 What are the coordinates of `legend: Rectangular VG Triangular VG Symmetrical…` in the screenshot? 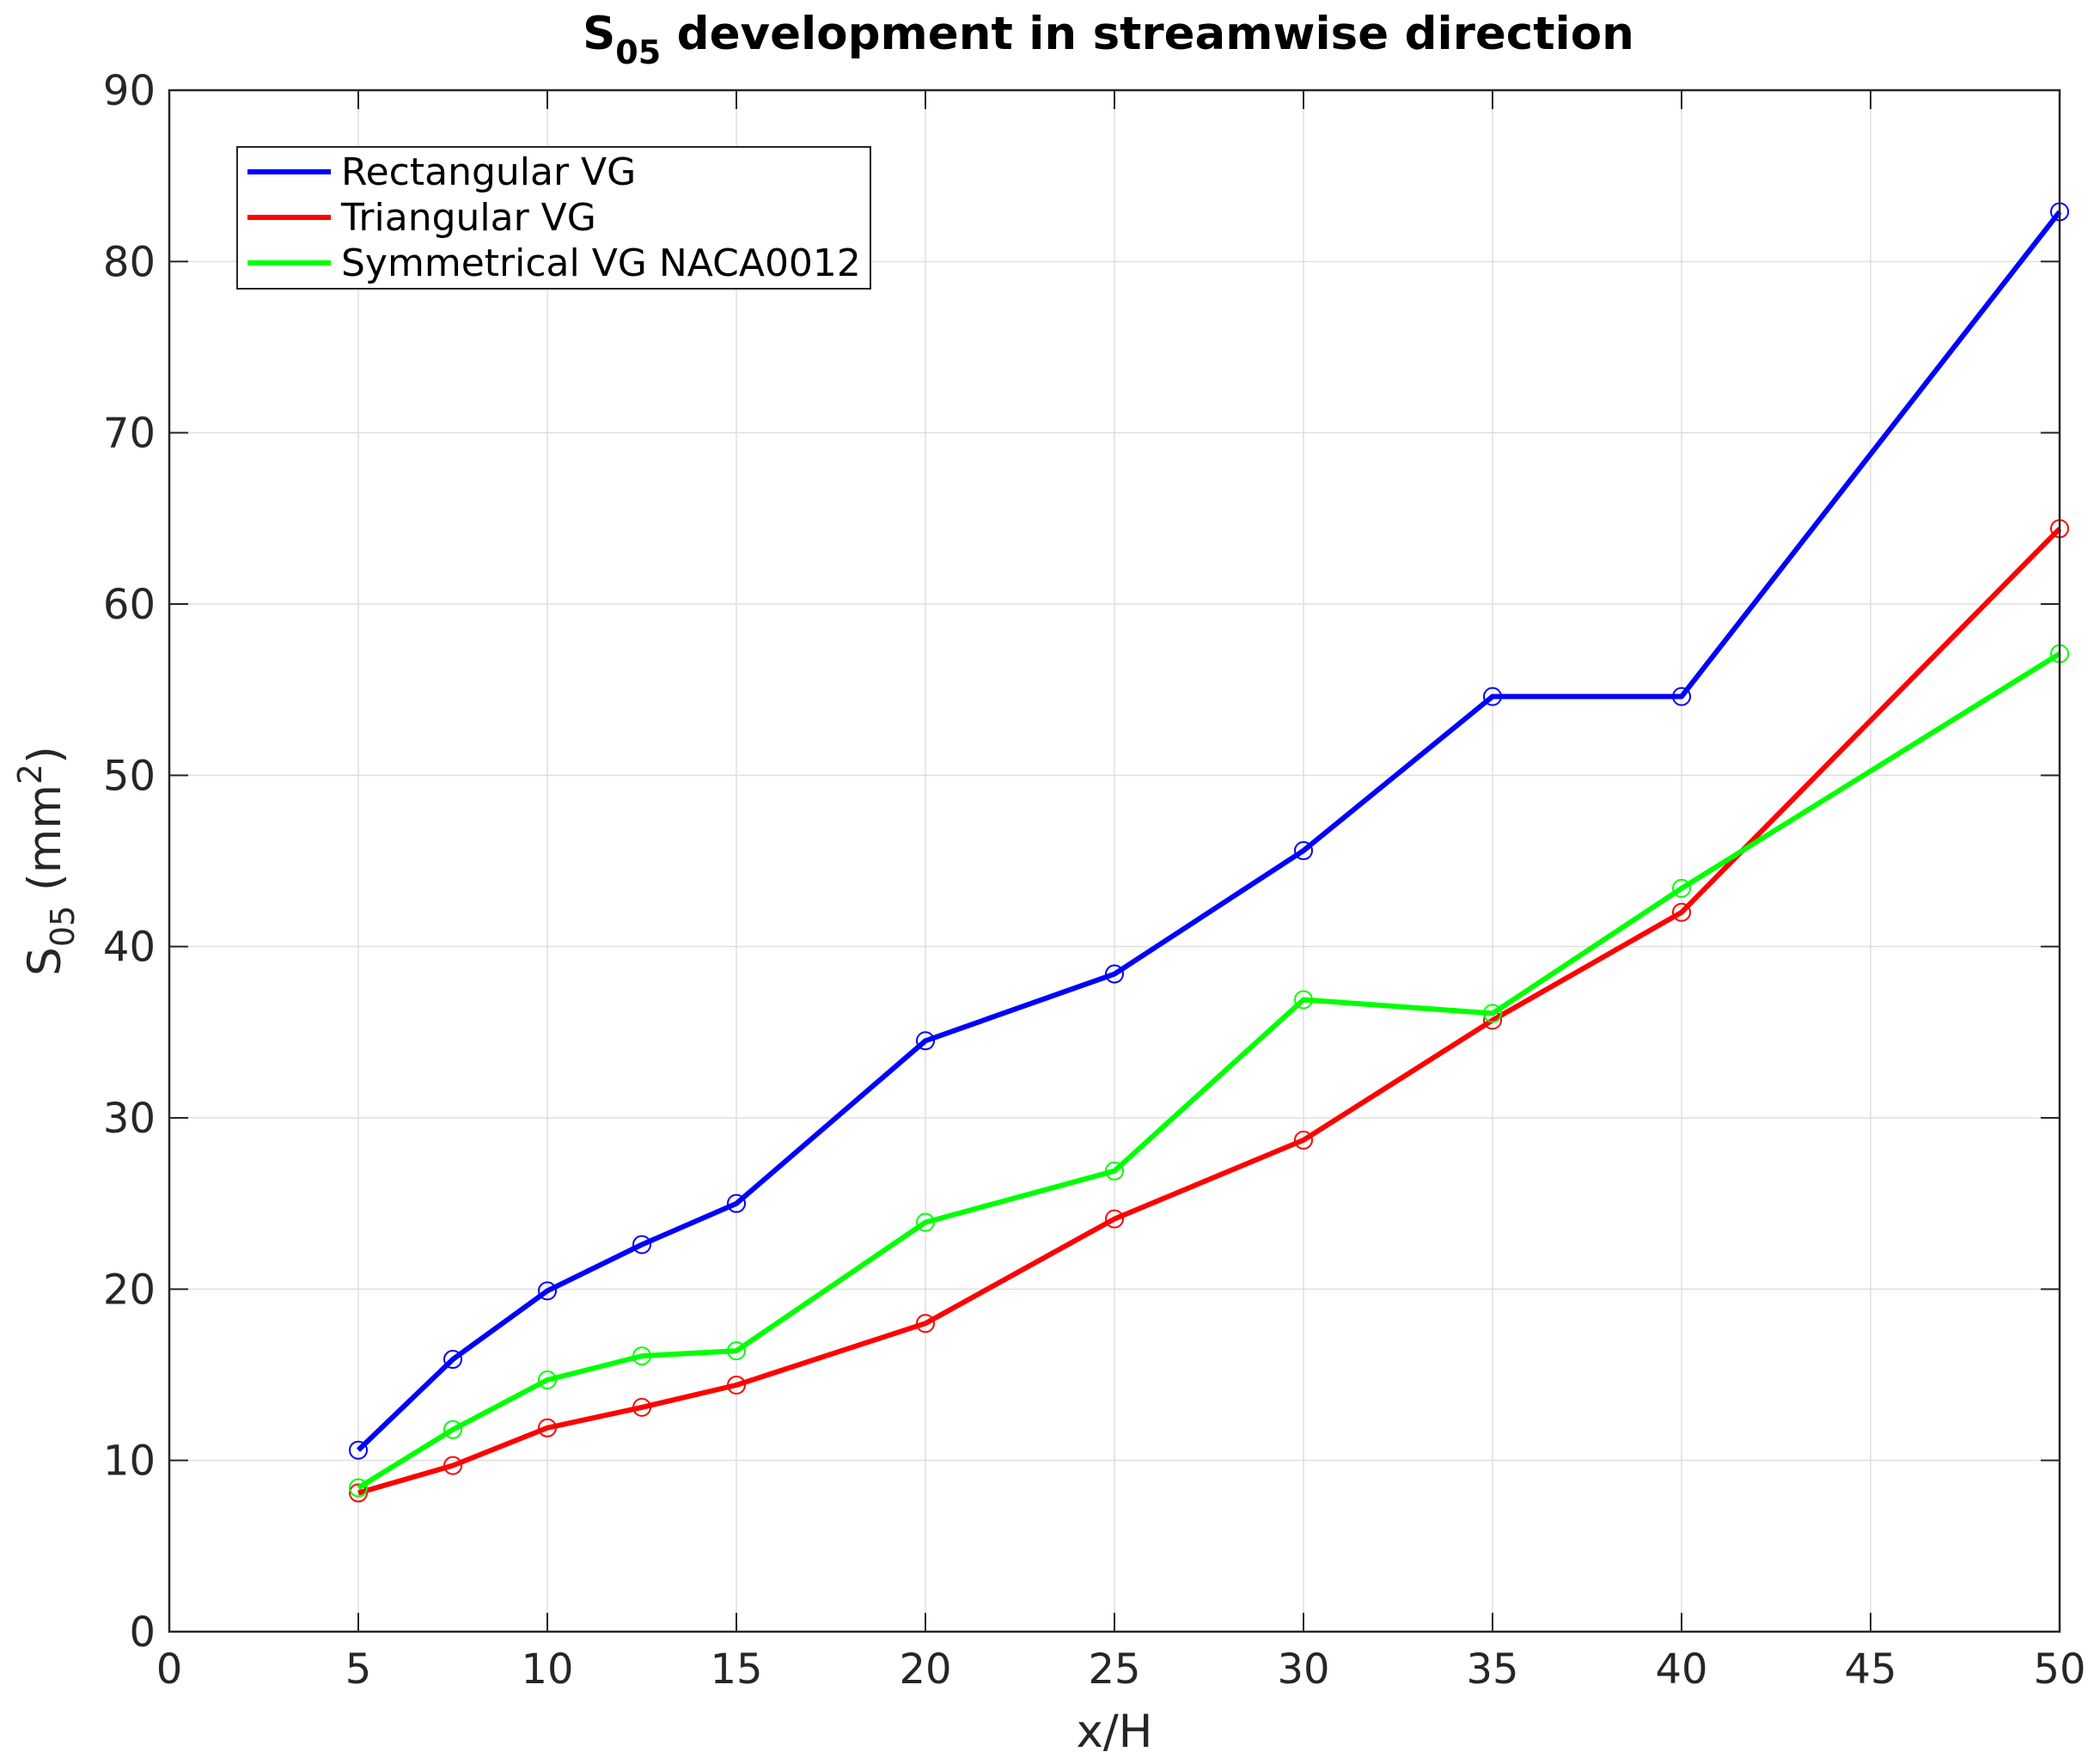 It's located at (554, 218).